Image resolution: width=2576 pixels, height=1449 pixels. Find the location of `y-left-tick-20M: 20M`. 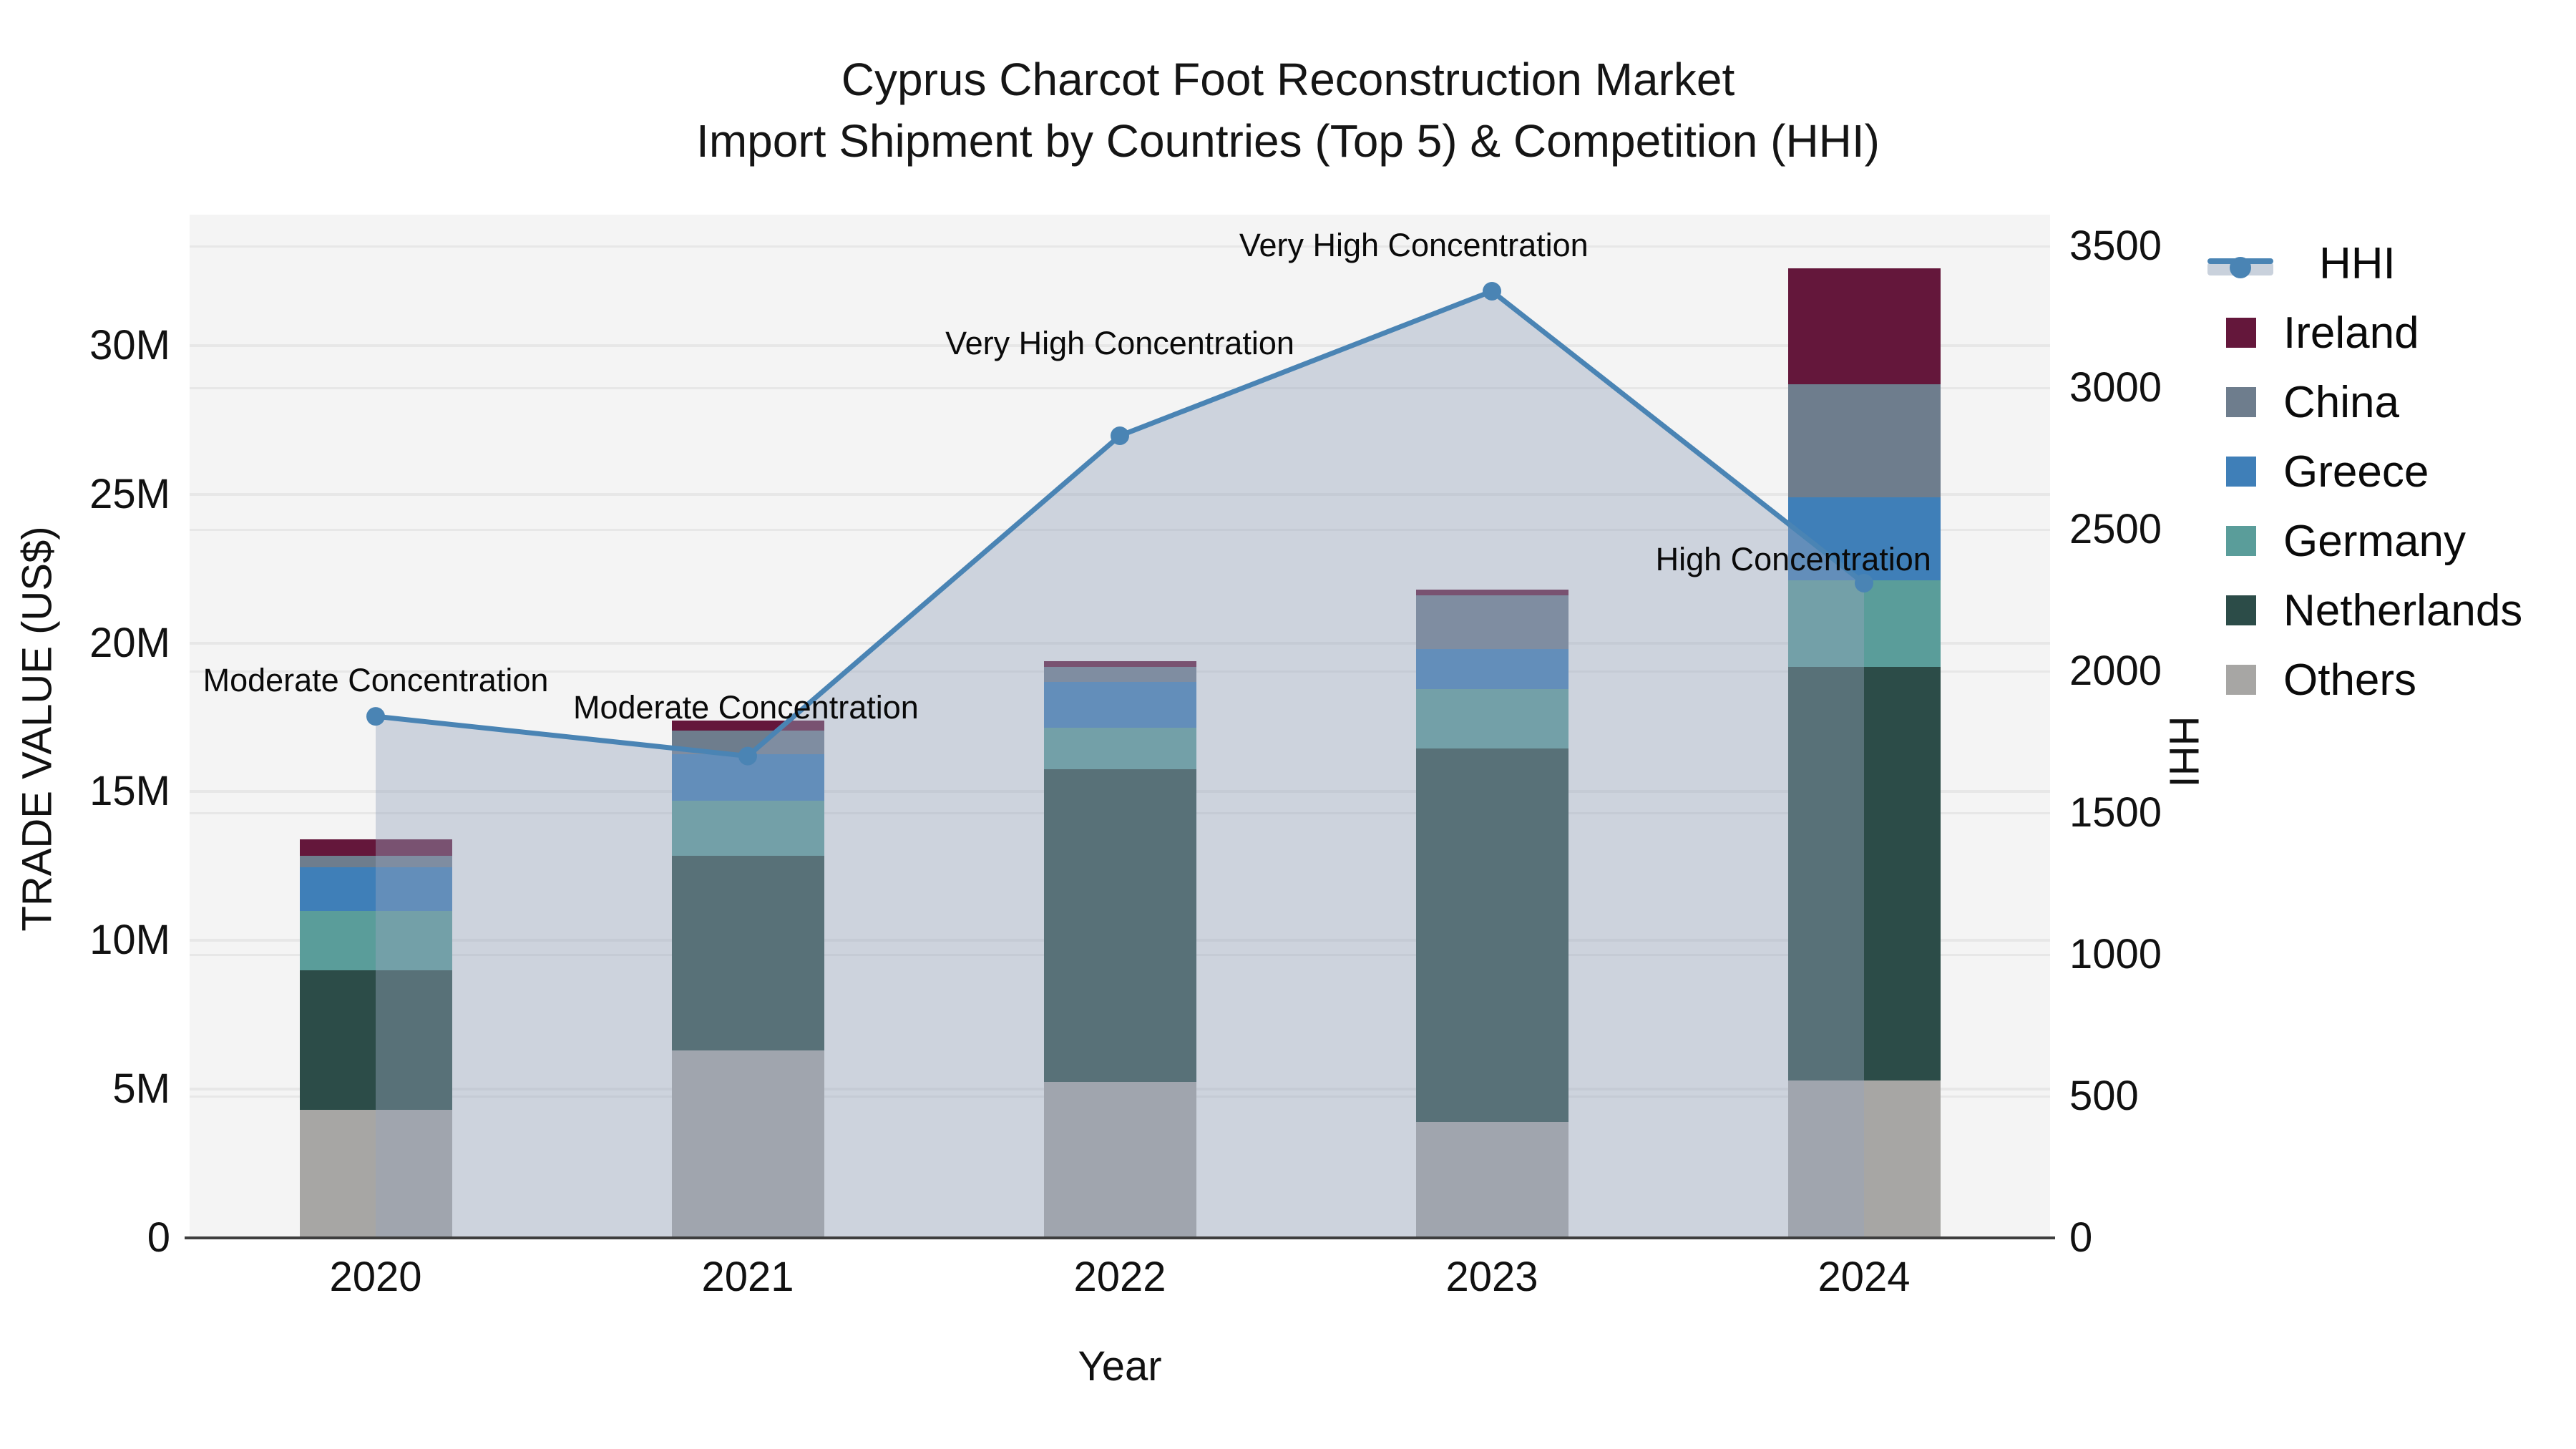

y-left-tick-20M: 20M is located at coordinates (129, 642).